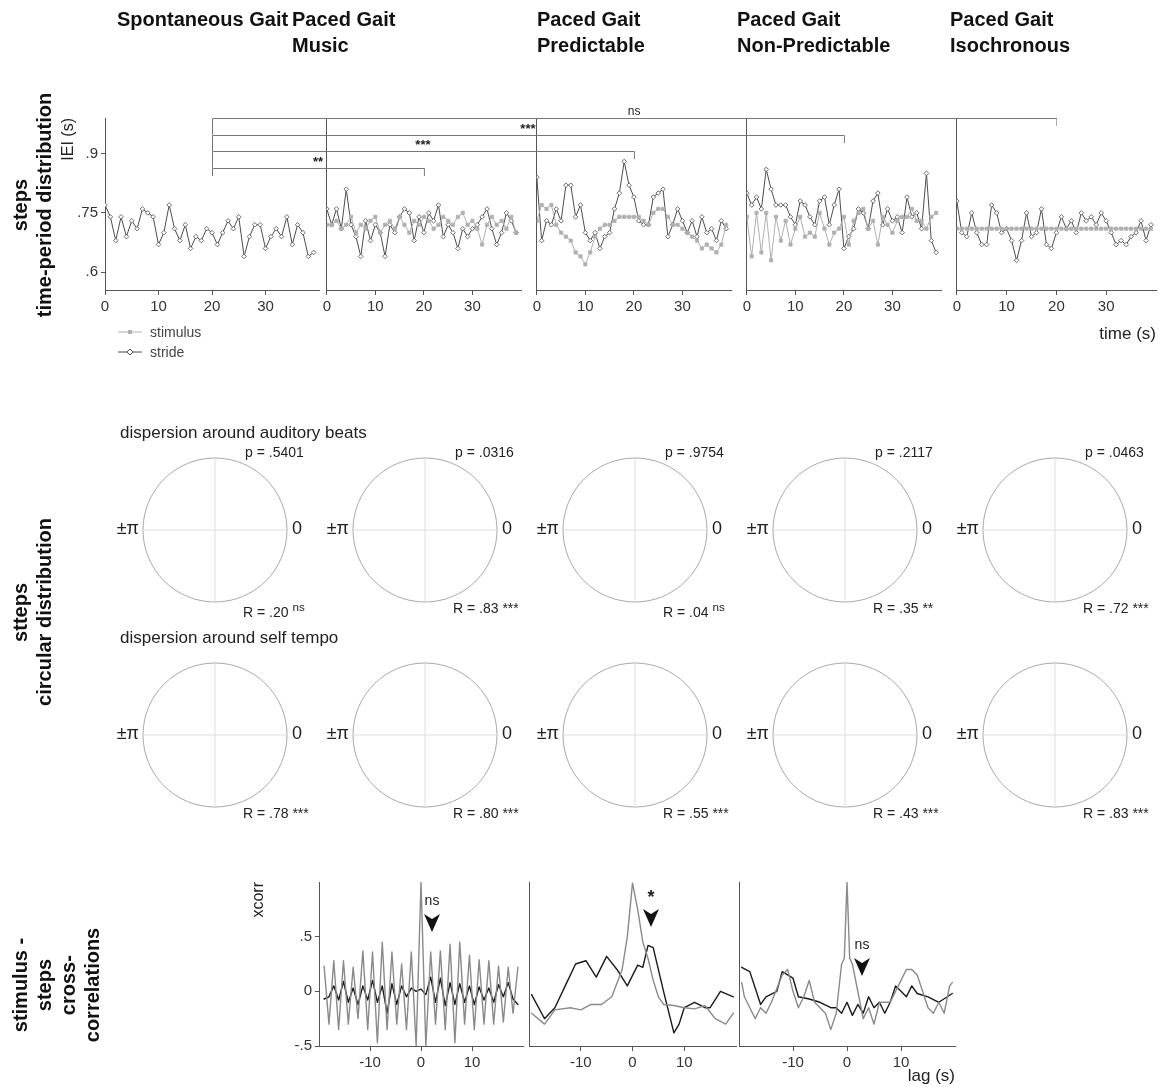 Image resolution: width=1162 pixels, height=1087 pixels. What do you see at coordinates (176, 332) in the screenshot?
I see `legend-label: stimulus` at bounding box center [176, 332].